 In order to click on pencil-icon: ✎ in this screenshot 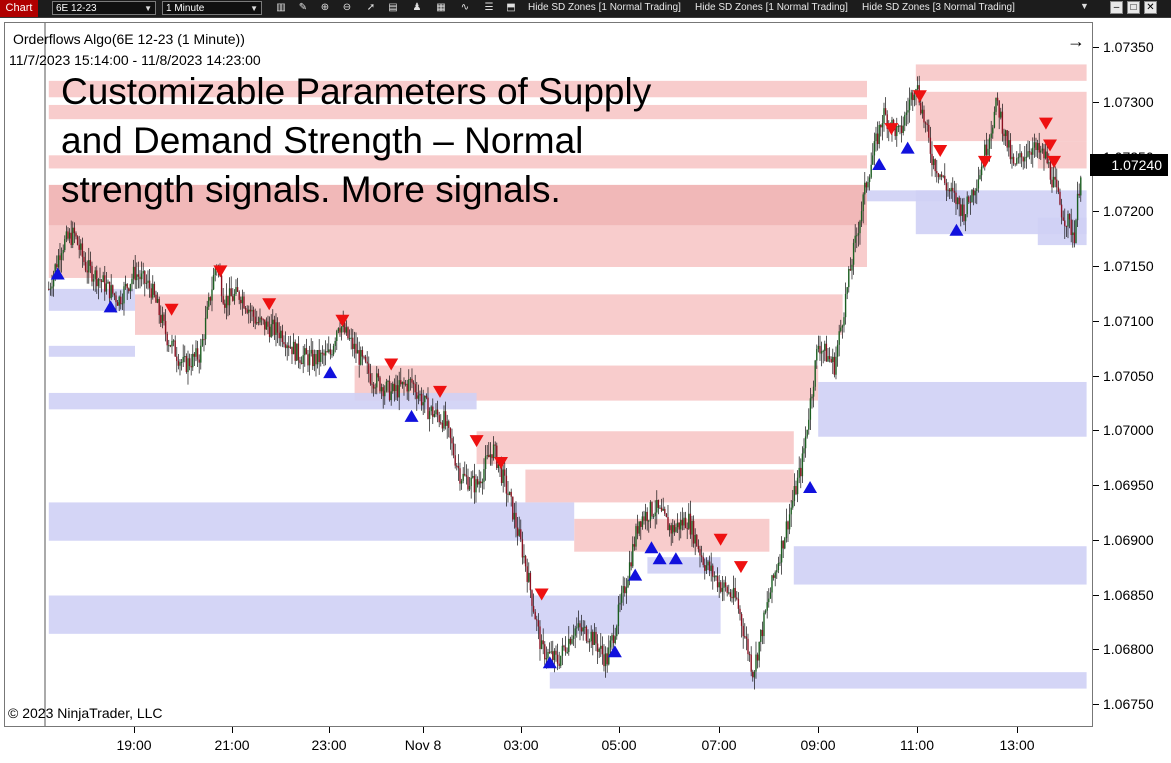, I will do `click(303, 7)`.